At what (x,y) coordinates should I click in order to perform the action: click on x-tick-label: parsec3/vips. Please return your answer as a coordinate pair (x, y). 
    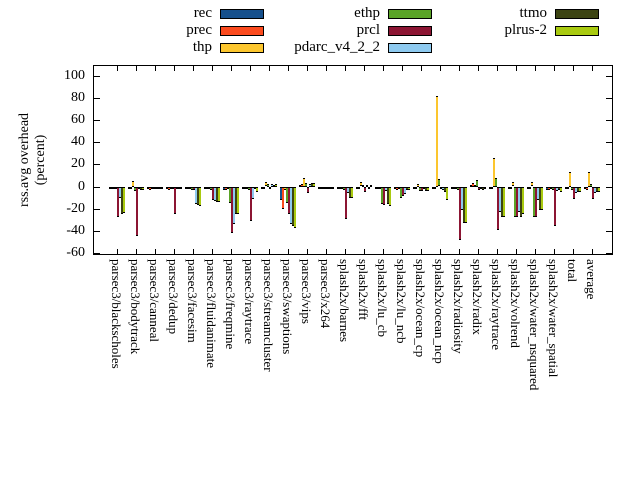
    Looking at the image, I should click on (306, 291).